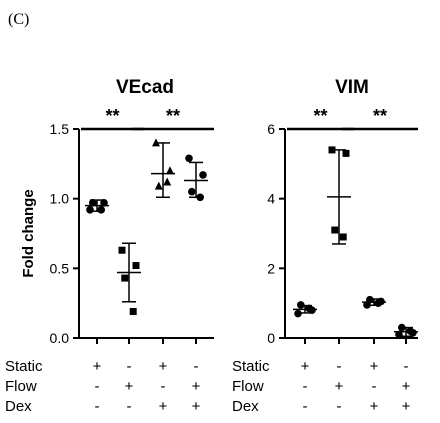 This screenshot has height=423, width=440. I want to click on y-tick-label: 0, so click(271, 338).